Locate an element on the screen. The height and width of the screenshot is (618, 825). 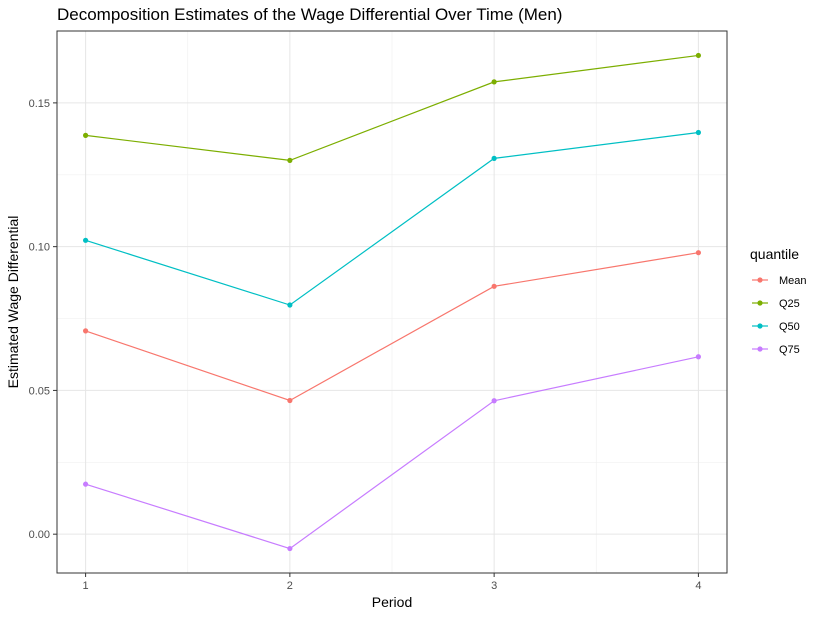
legend-item-q50: Q50 is located at coordinates (776, 327).